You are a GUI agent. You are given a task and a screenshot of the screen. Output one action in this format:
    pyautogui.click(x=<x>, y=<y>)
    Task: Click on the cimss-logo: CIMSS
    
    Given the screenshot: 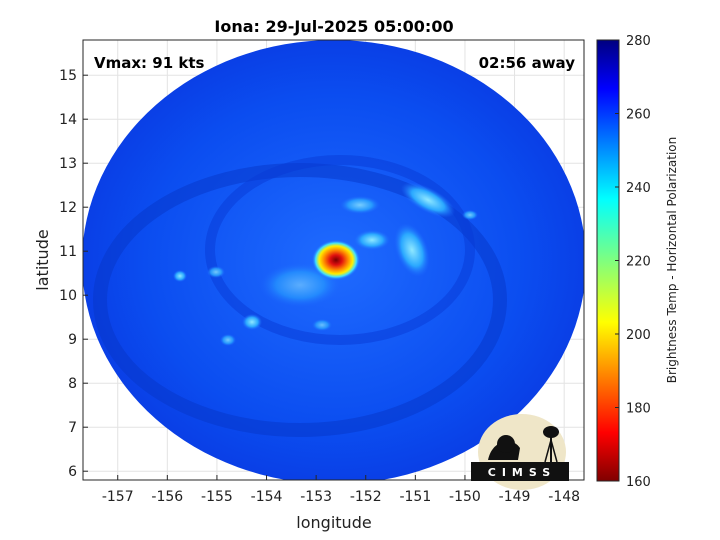 What is the action you would take?
    pyautogui.click(x=520, y=452)
    